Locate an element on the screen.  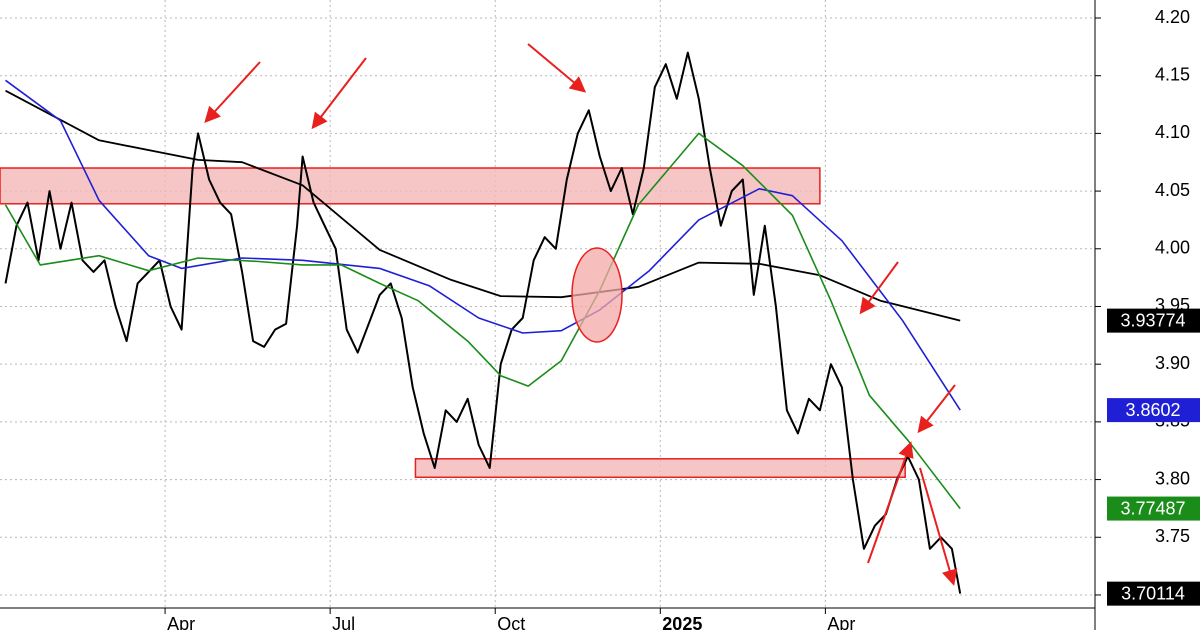
last-value-label: 3.8602 is located at coordinates (1152, 410).